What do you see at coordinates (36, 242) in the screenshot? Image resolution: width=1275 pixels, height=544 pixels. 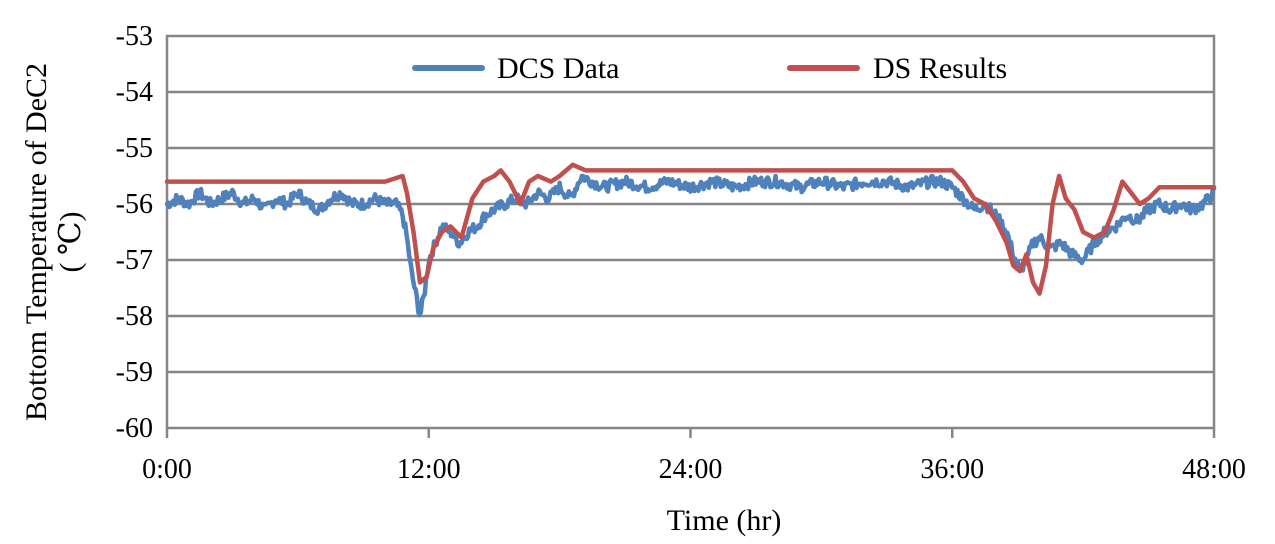 I see `y-axis-title-line-1: Bottom Temperature of DeC2` at bounding box center [36, 242].